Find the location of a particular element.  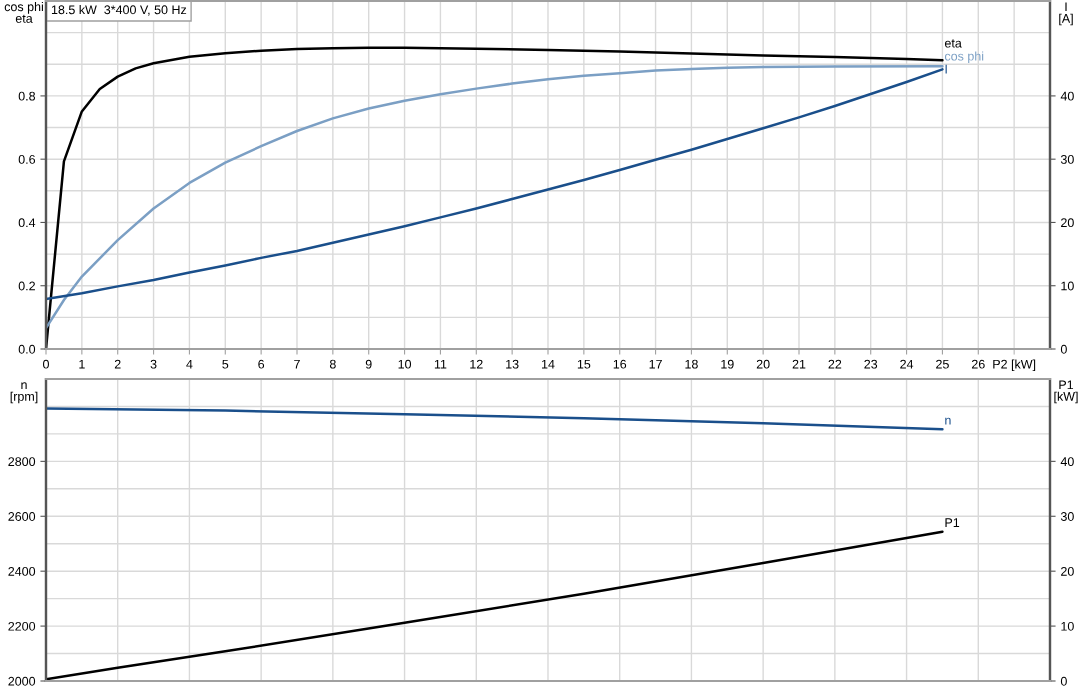

x-tick-label: 17 is located at coordinates (655, 364).